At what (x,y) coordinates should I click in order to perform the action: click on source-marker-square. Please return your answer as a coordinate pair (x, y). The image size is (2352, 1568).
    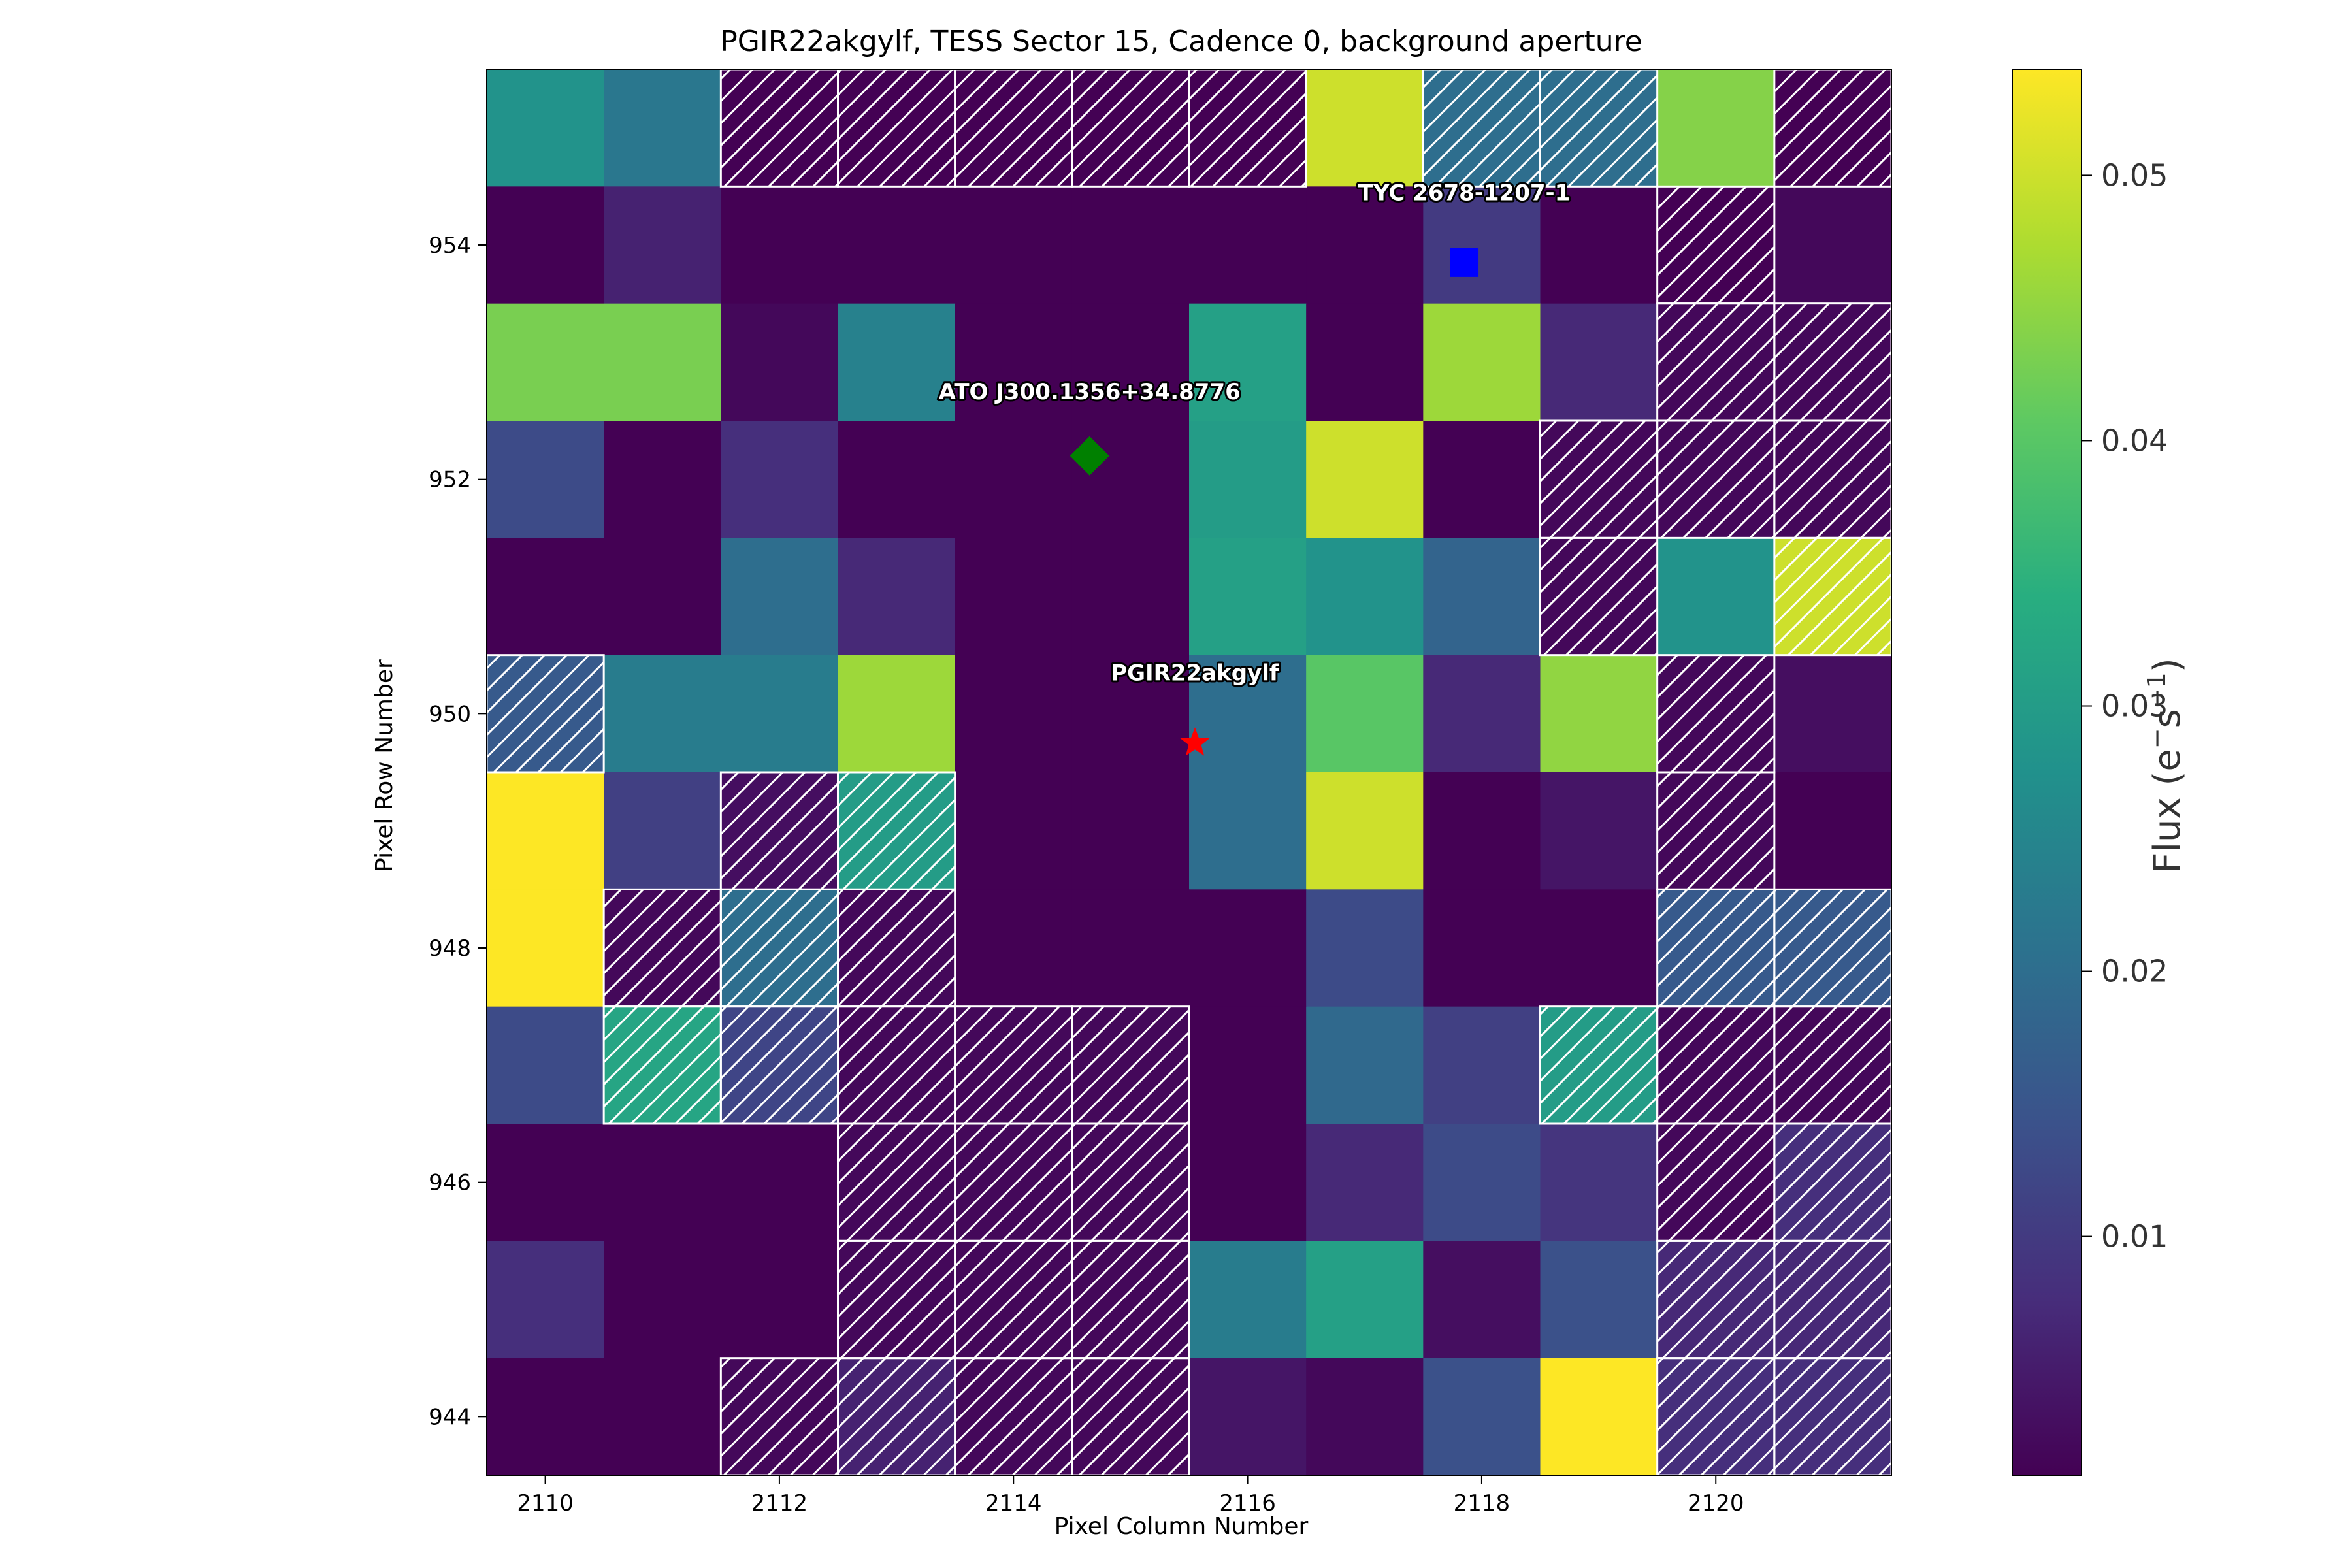
    Looking at the image, I should click on (1464, 262).